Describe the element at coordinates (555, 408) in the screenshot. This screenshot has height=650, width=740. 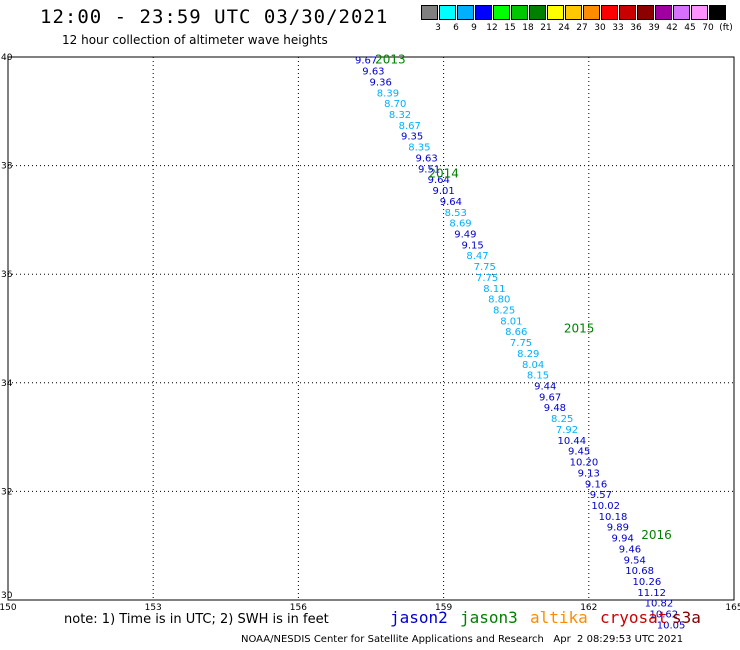
I see `wave-height-label: 9.48` at that location.